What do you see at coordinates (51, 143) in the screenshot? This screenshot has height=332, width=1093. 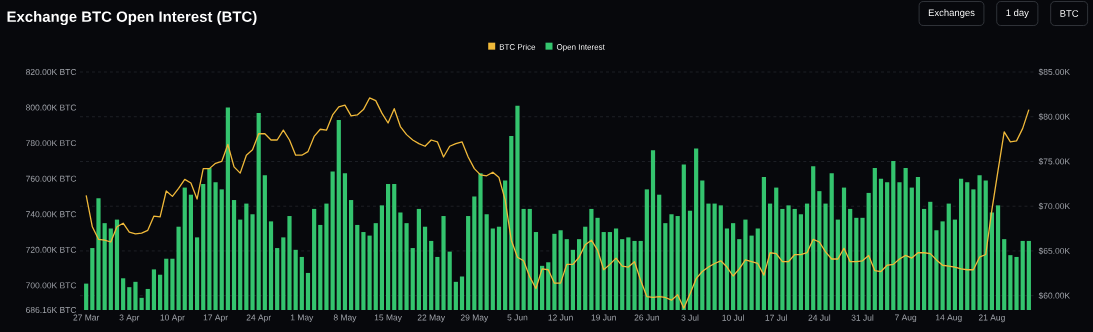 I see `y-tick-label: 780.00K BTC` at bounding box center [51, 143].